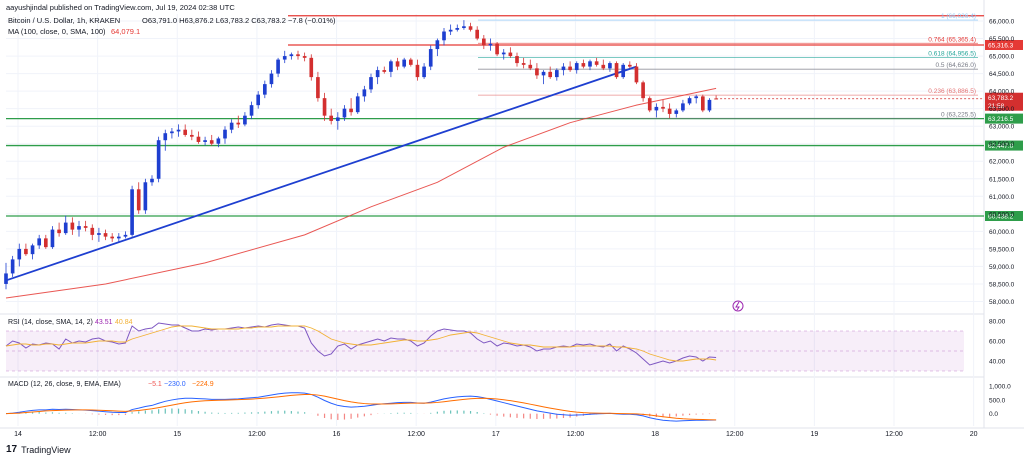 This screenshot has height=461, width=1024. I want to click on price-tick-label: 59,500.0, so click(1002, 249).